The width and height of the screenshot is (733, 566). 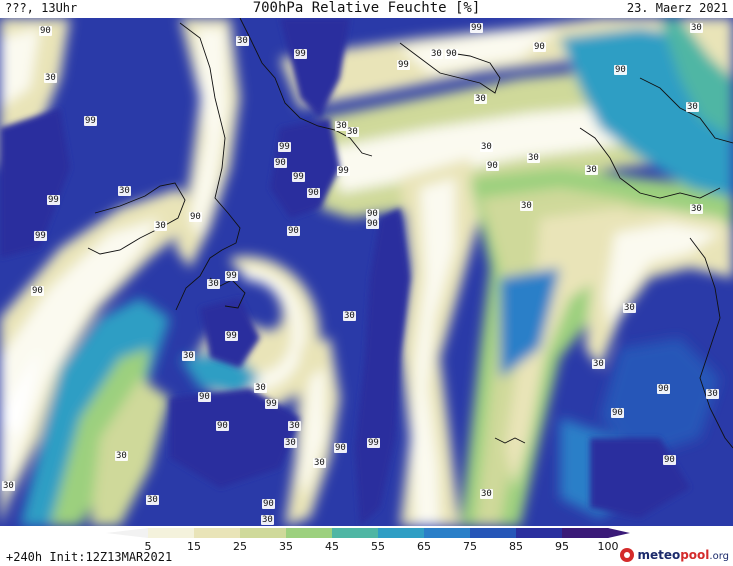 I want to click on colorbar-tick-label: 65, so click(x=424, y=546).